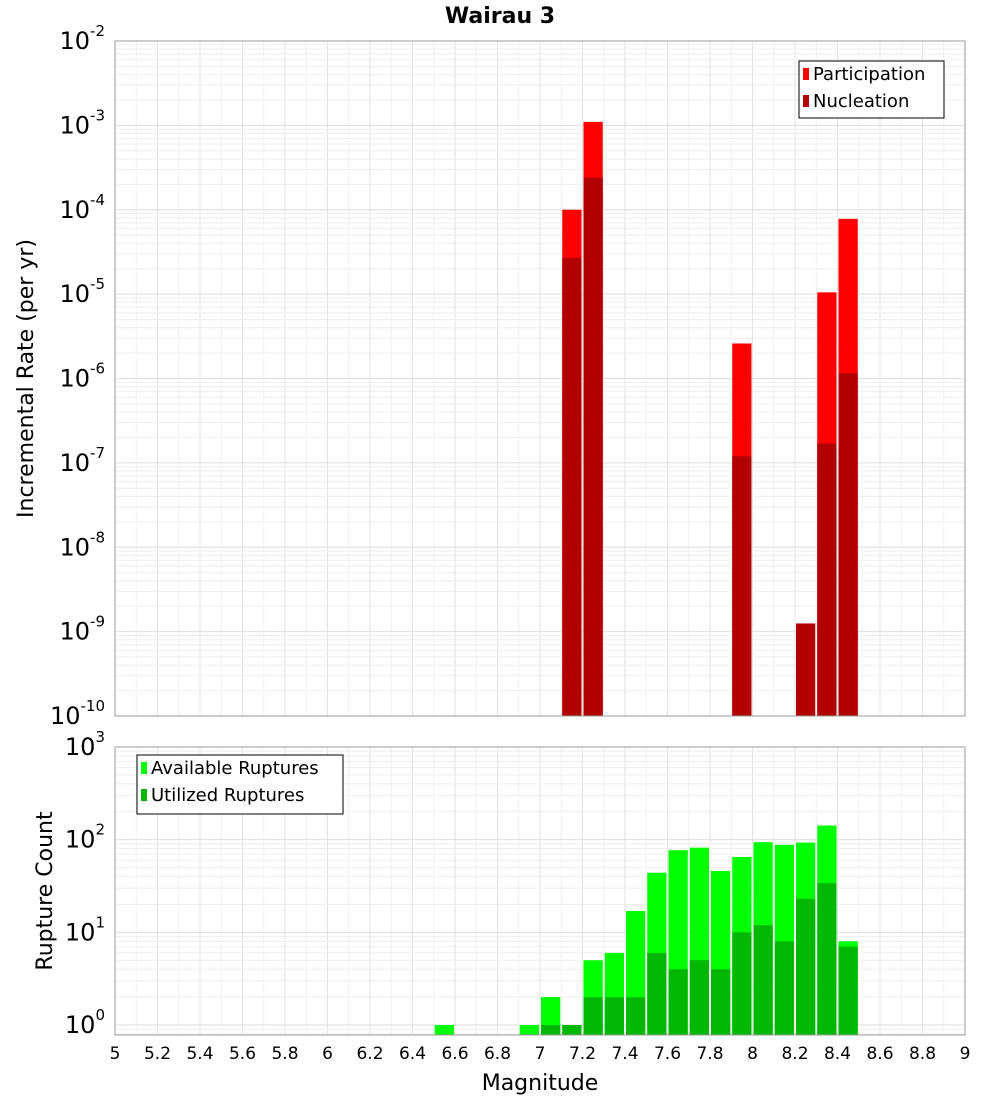 This screenshot has width=1000, height=1100. What do you see at coordinates (227, 795) in the screenshot?
I see `legend-label-utilized-ruptures: Utilized Ruptures` at bounding box center [227, 795].